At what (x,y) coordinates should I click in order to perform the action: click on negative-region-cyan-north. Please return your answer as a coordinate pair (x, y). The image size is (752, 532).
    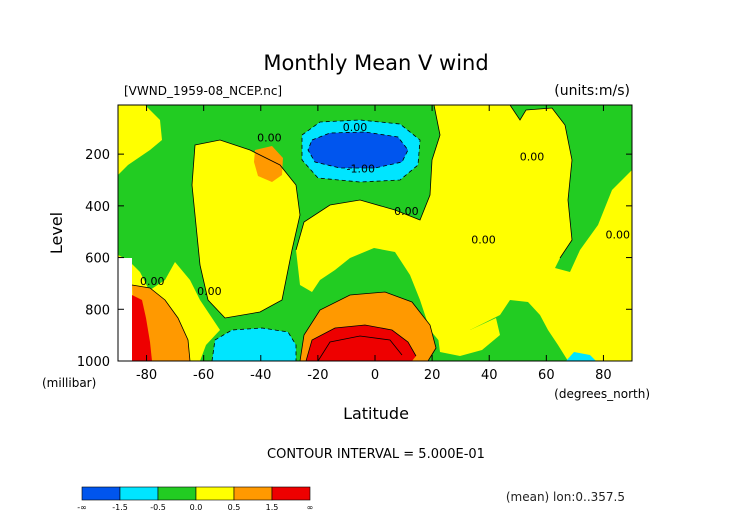
    Looking at the image, I should click on (581, 356).